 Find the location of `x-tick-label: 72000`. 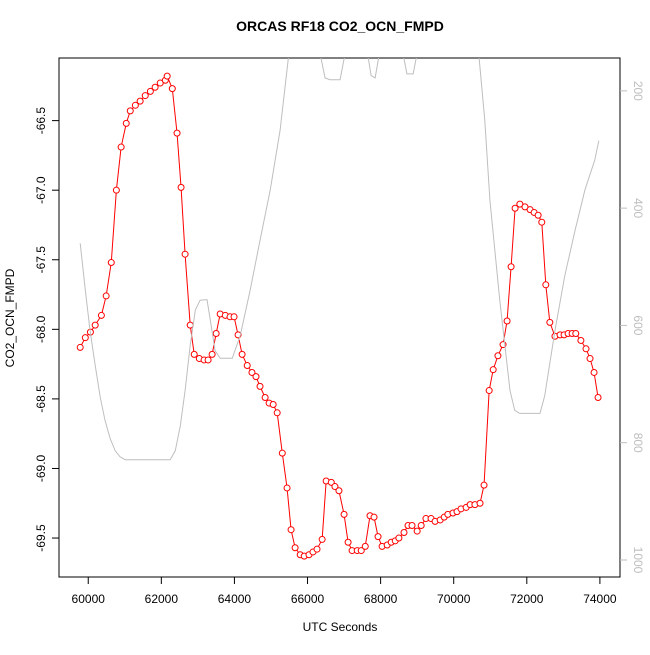

x-tick-label: 72000 is located at coordinates (527, 599).